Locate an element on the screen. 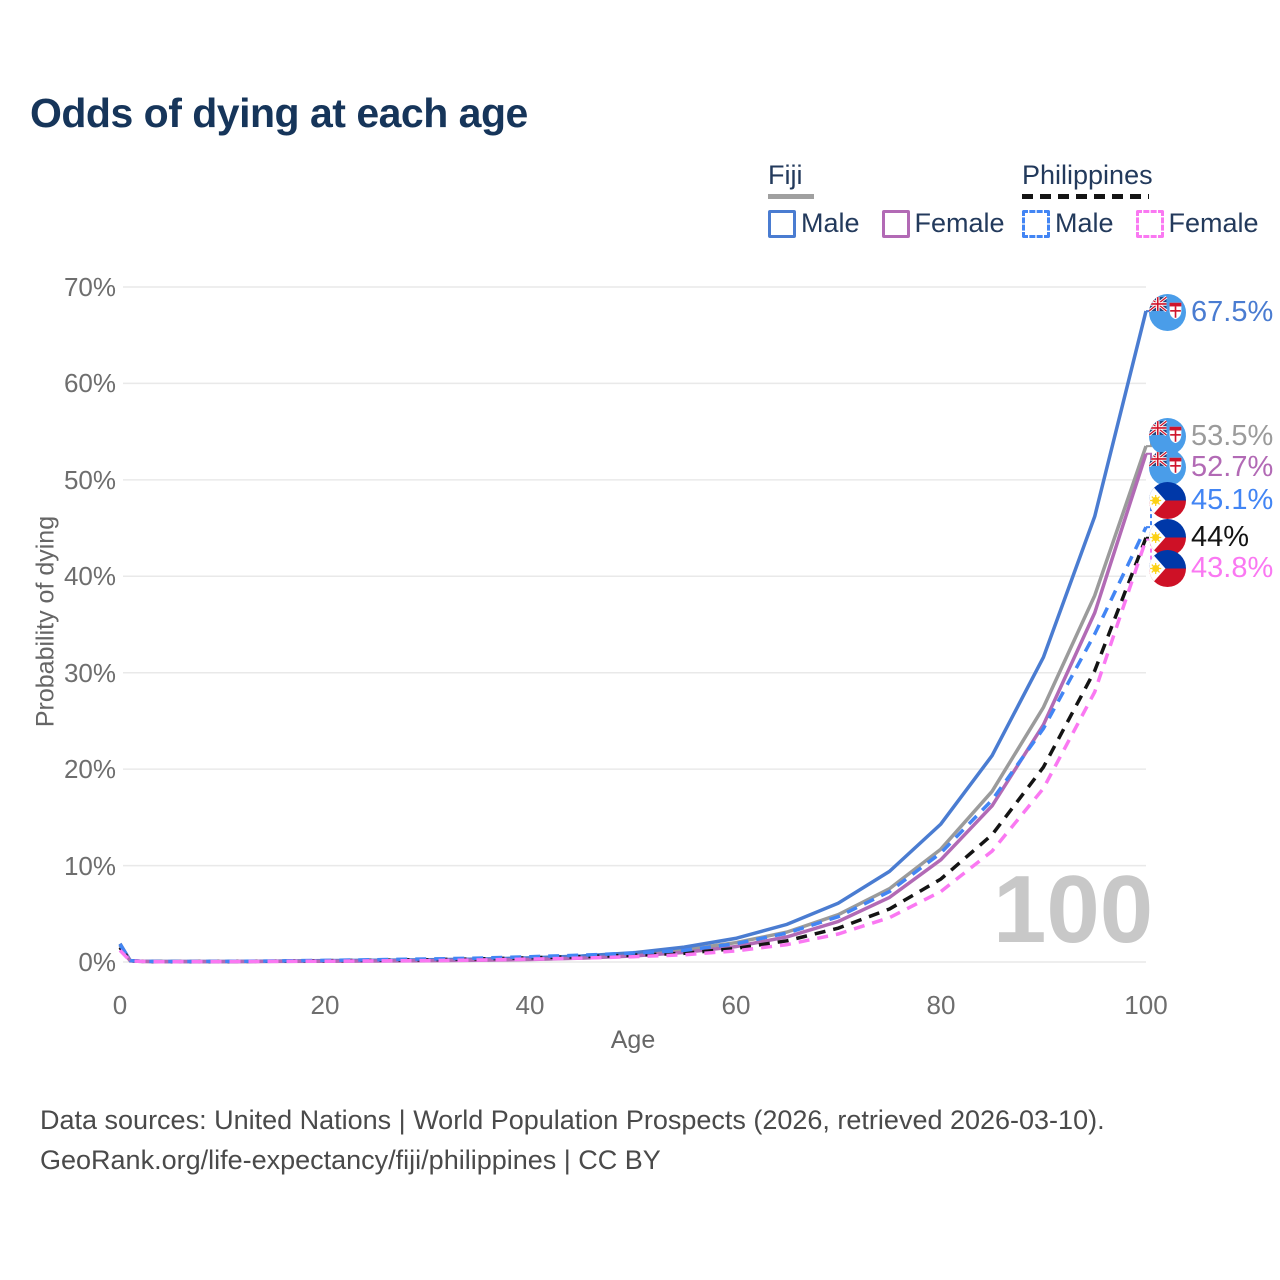 This screenshot has height=1280, width=1280. x-tick-label: 80 is located at coordinates (941, 1005).